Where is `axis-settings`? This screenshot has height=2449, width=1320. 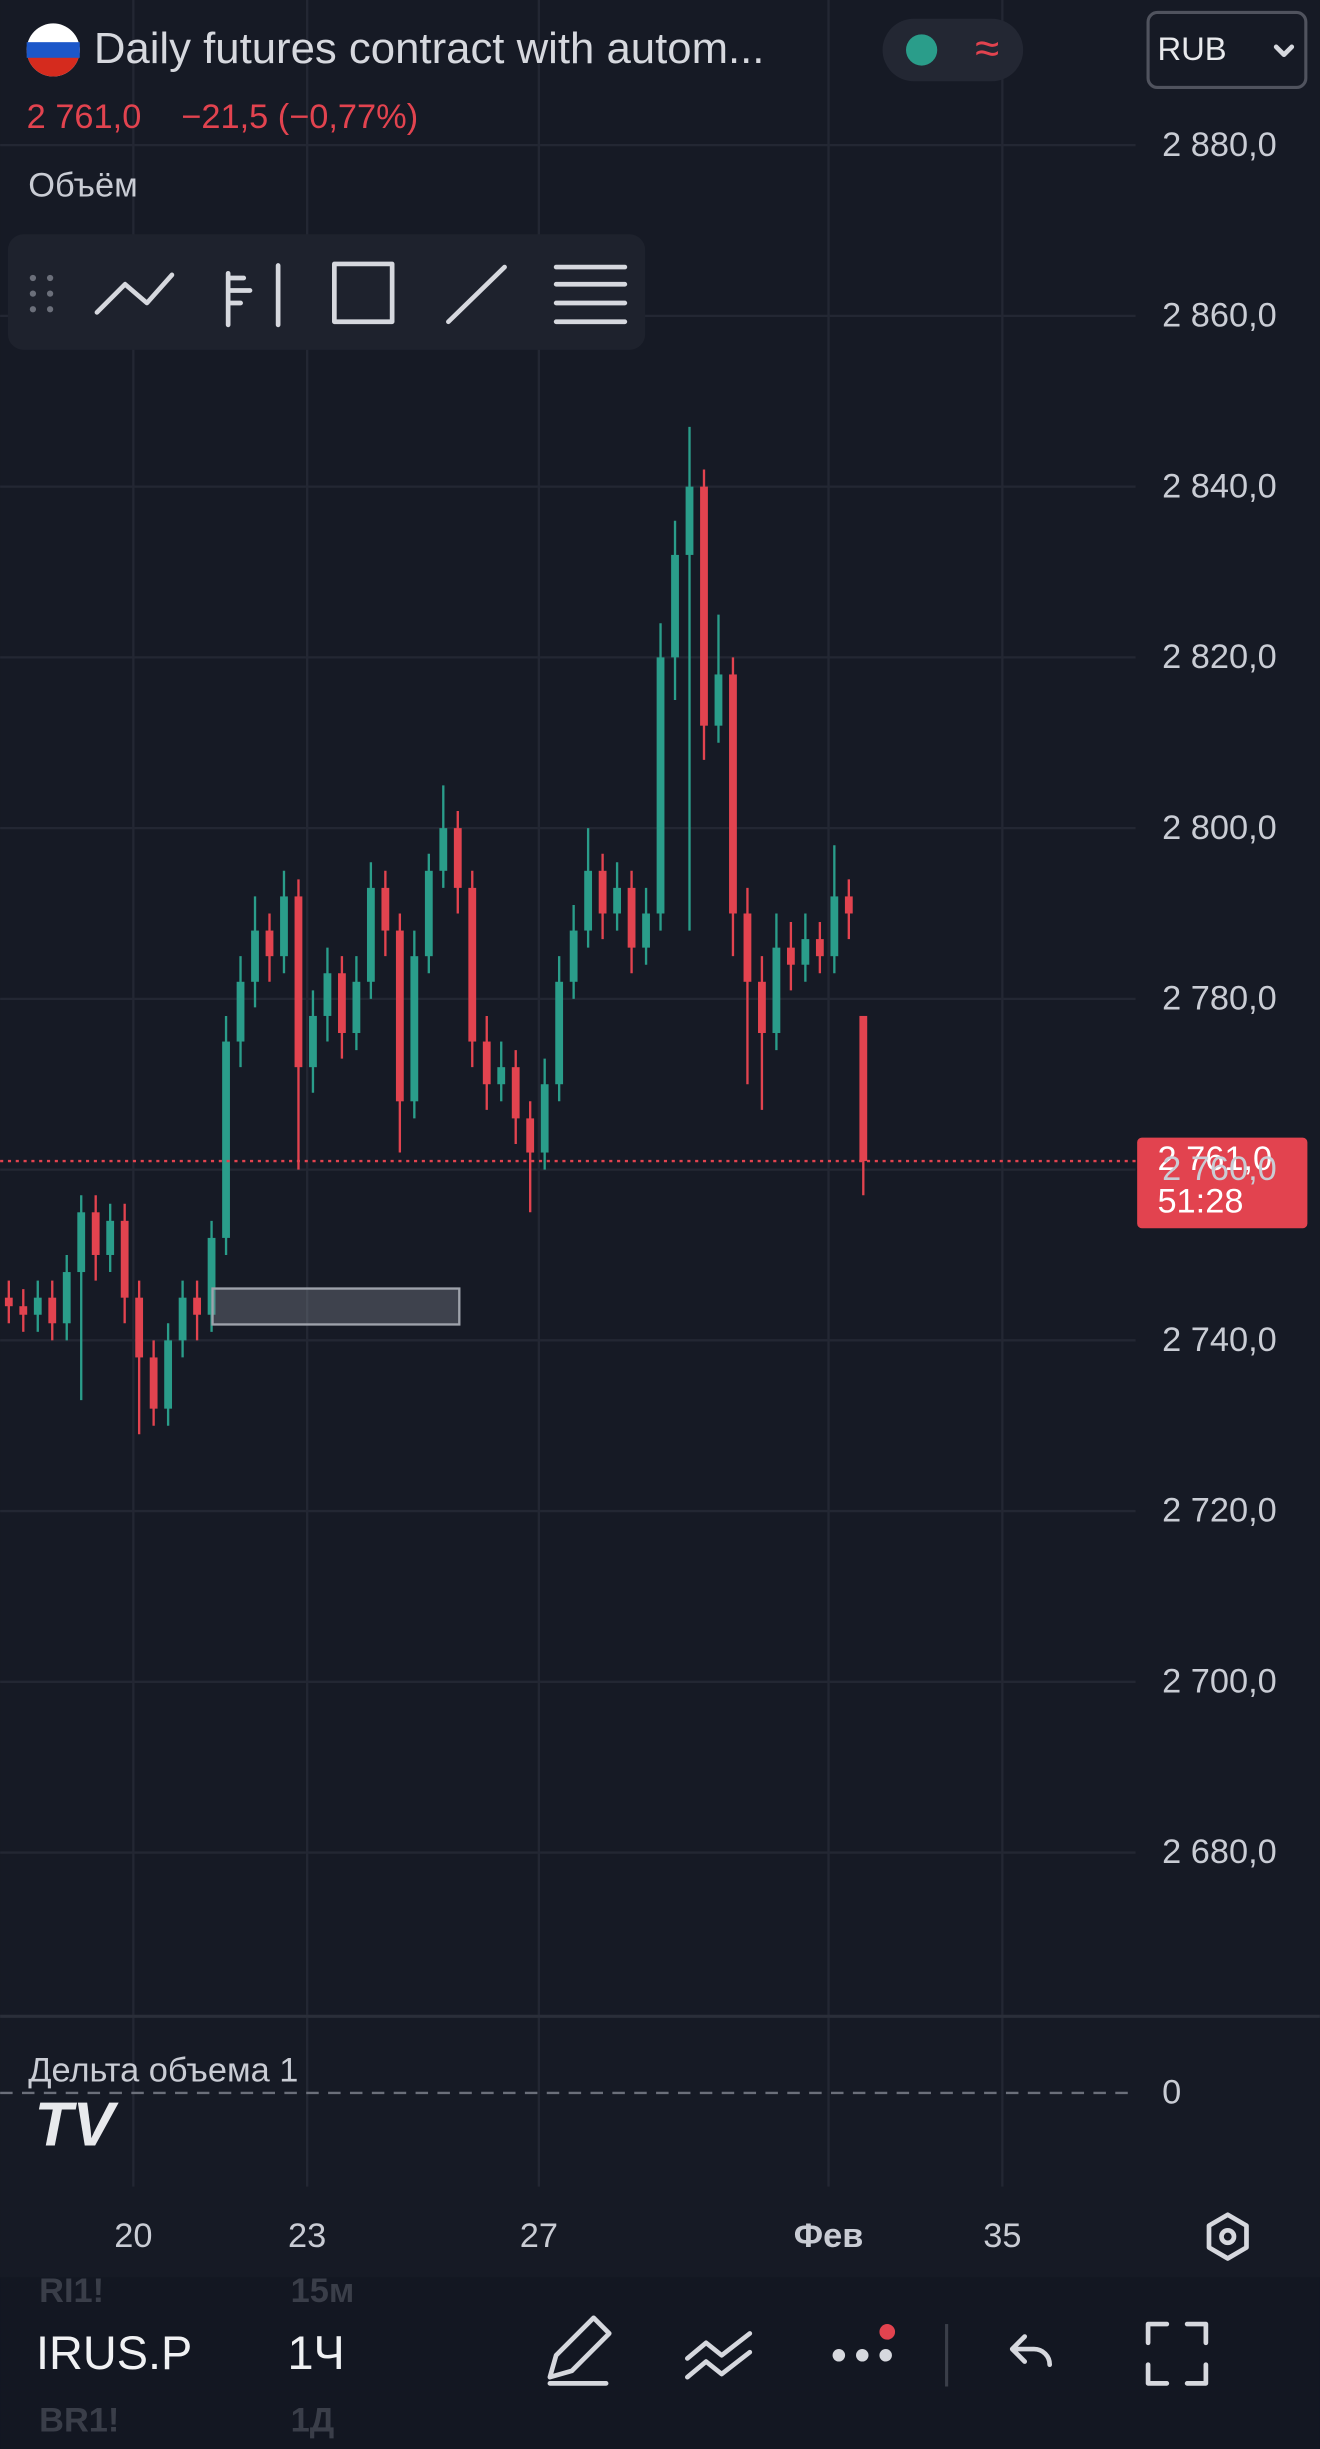 axis-settings is located at coordinates (1227, 2236).